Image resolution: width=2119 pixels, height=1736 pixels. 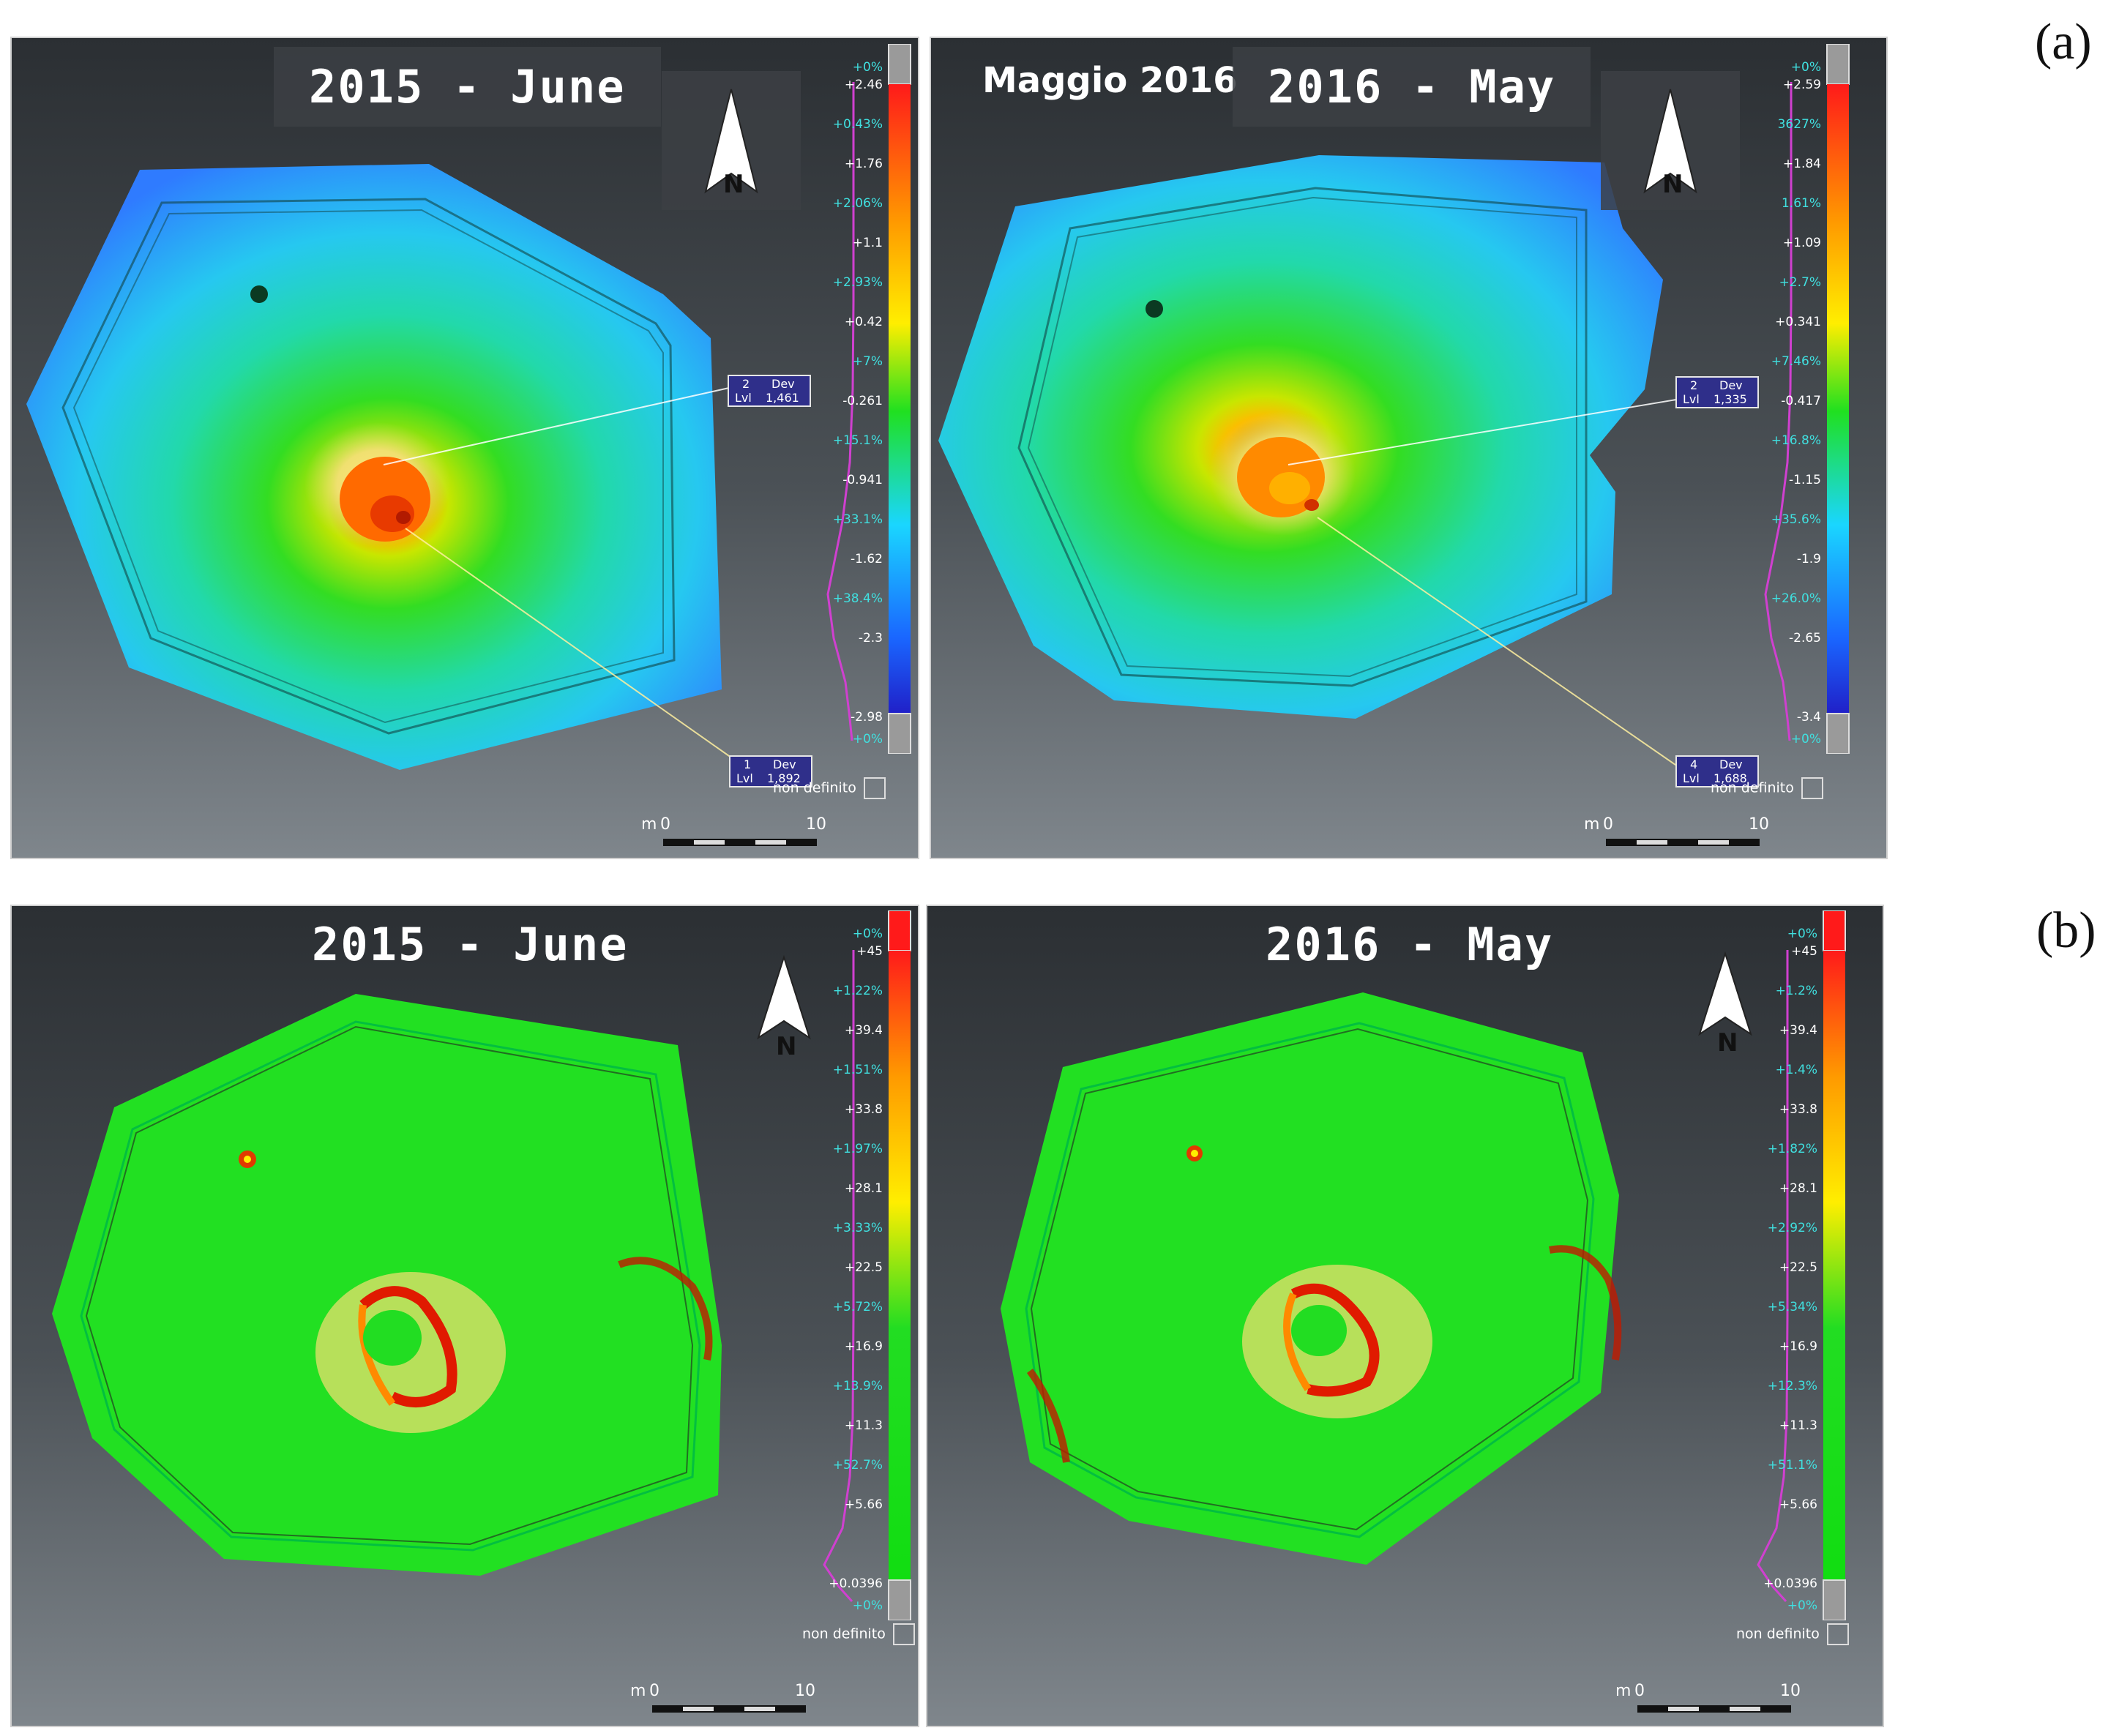 I want to click on value-label: -3.4, so click(x=1809, y=717).